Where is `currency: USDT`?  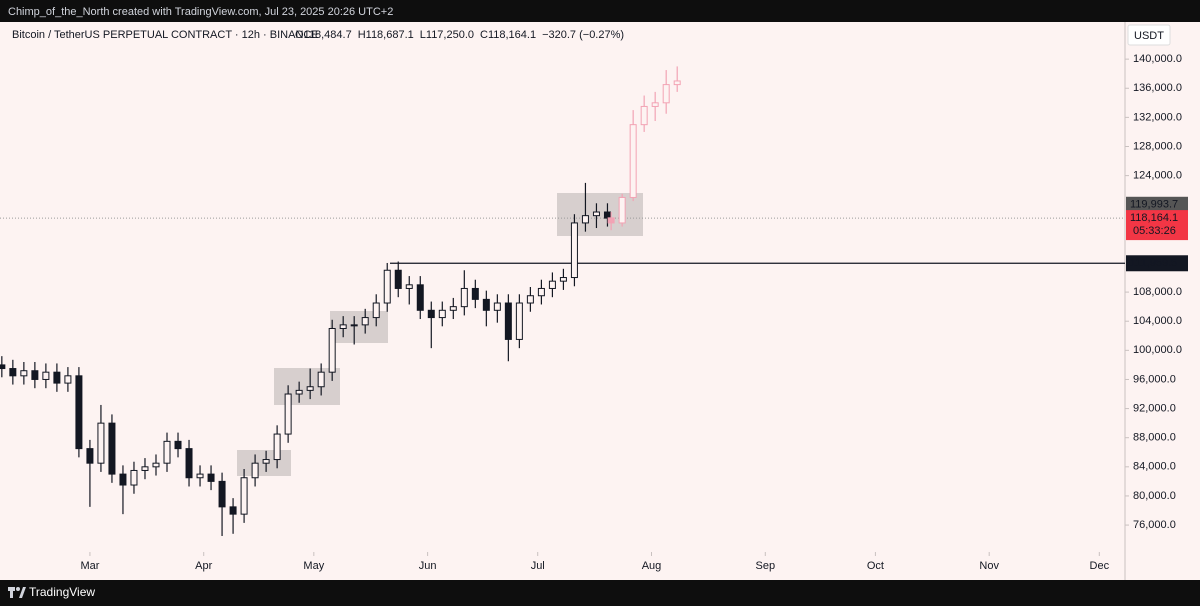
currency: USDT is located at coordinates (1149, 36).